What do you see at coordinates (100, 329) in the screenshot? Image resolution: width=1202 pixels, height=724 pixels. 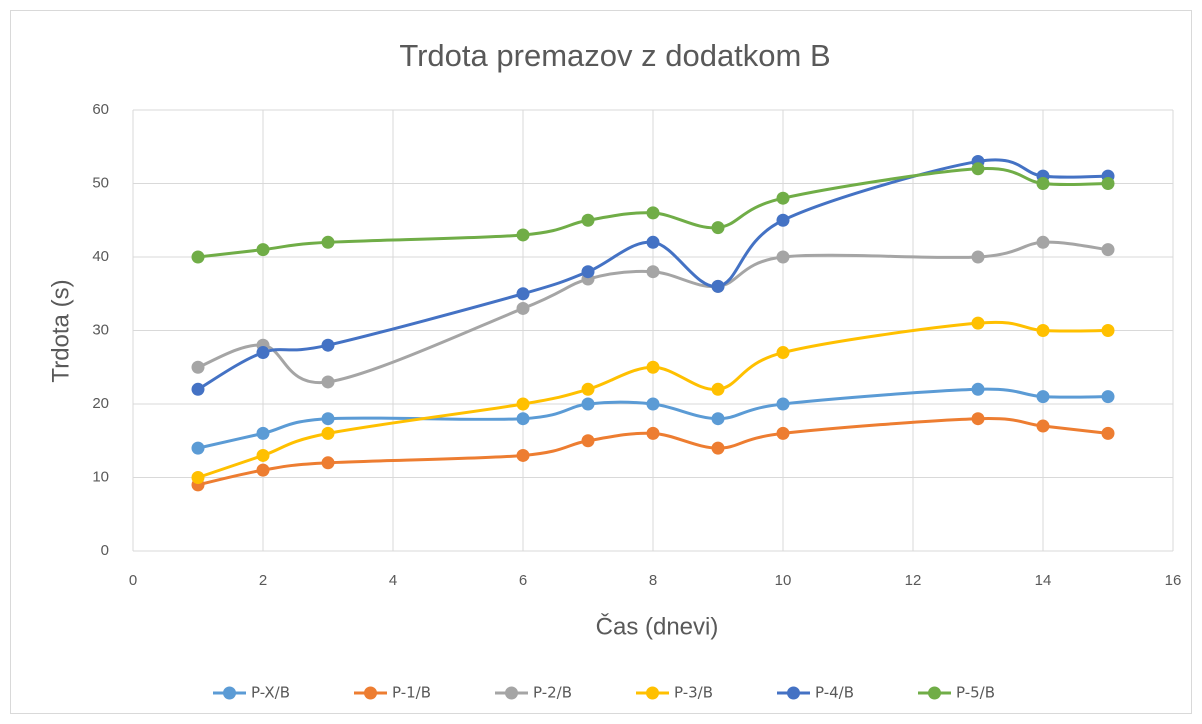 I see `y-tick-label: 30` at bounding box center [100, 329].